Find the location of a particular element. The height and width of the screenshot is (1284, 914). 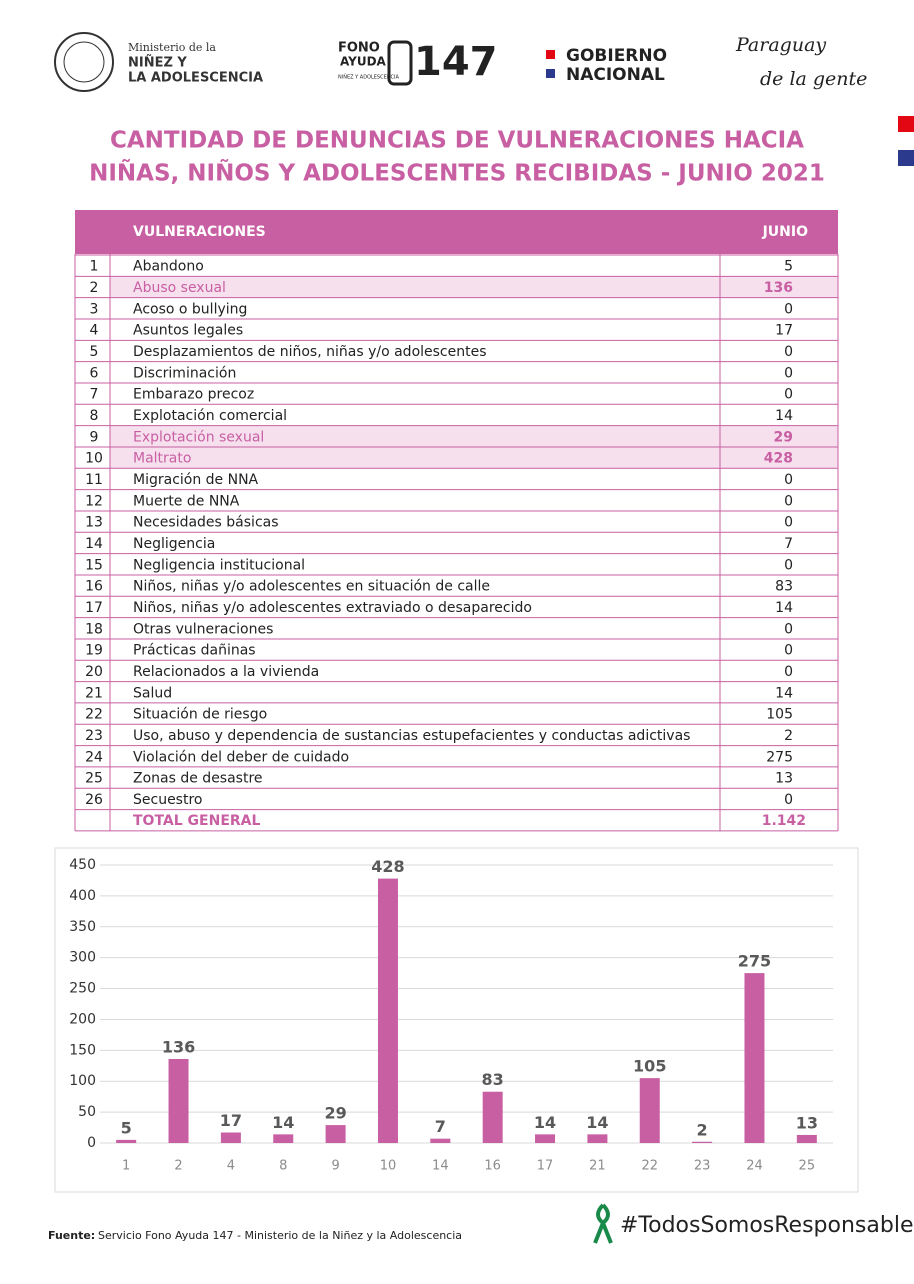

column-header: VULNERACIONES is located at coordinates (199, 232).